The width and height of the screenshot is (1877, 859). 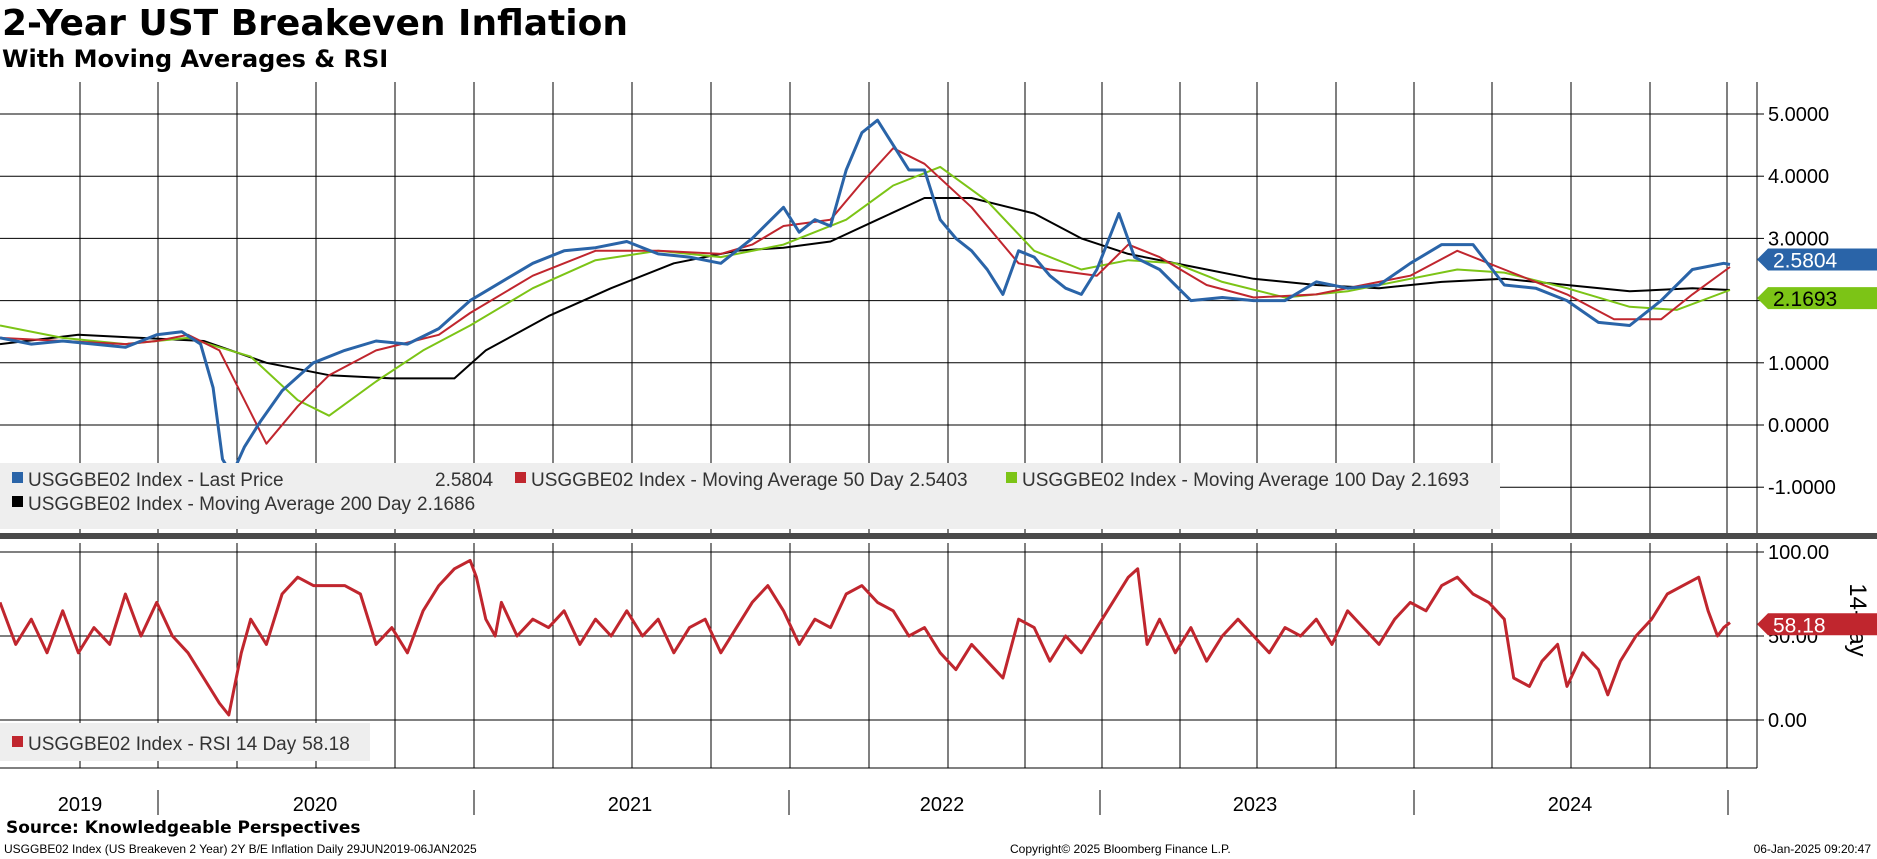 I want to click on rsi-tag: 58.18, so click(x=1817, y=625).